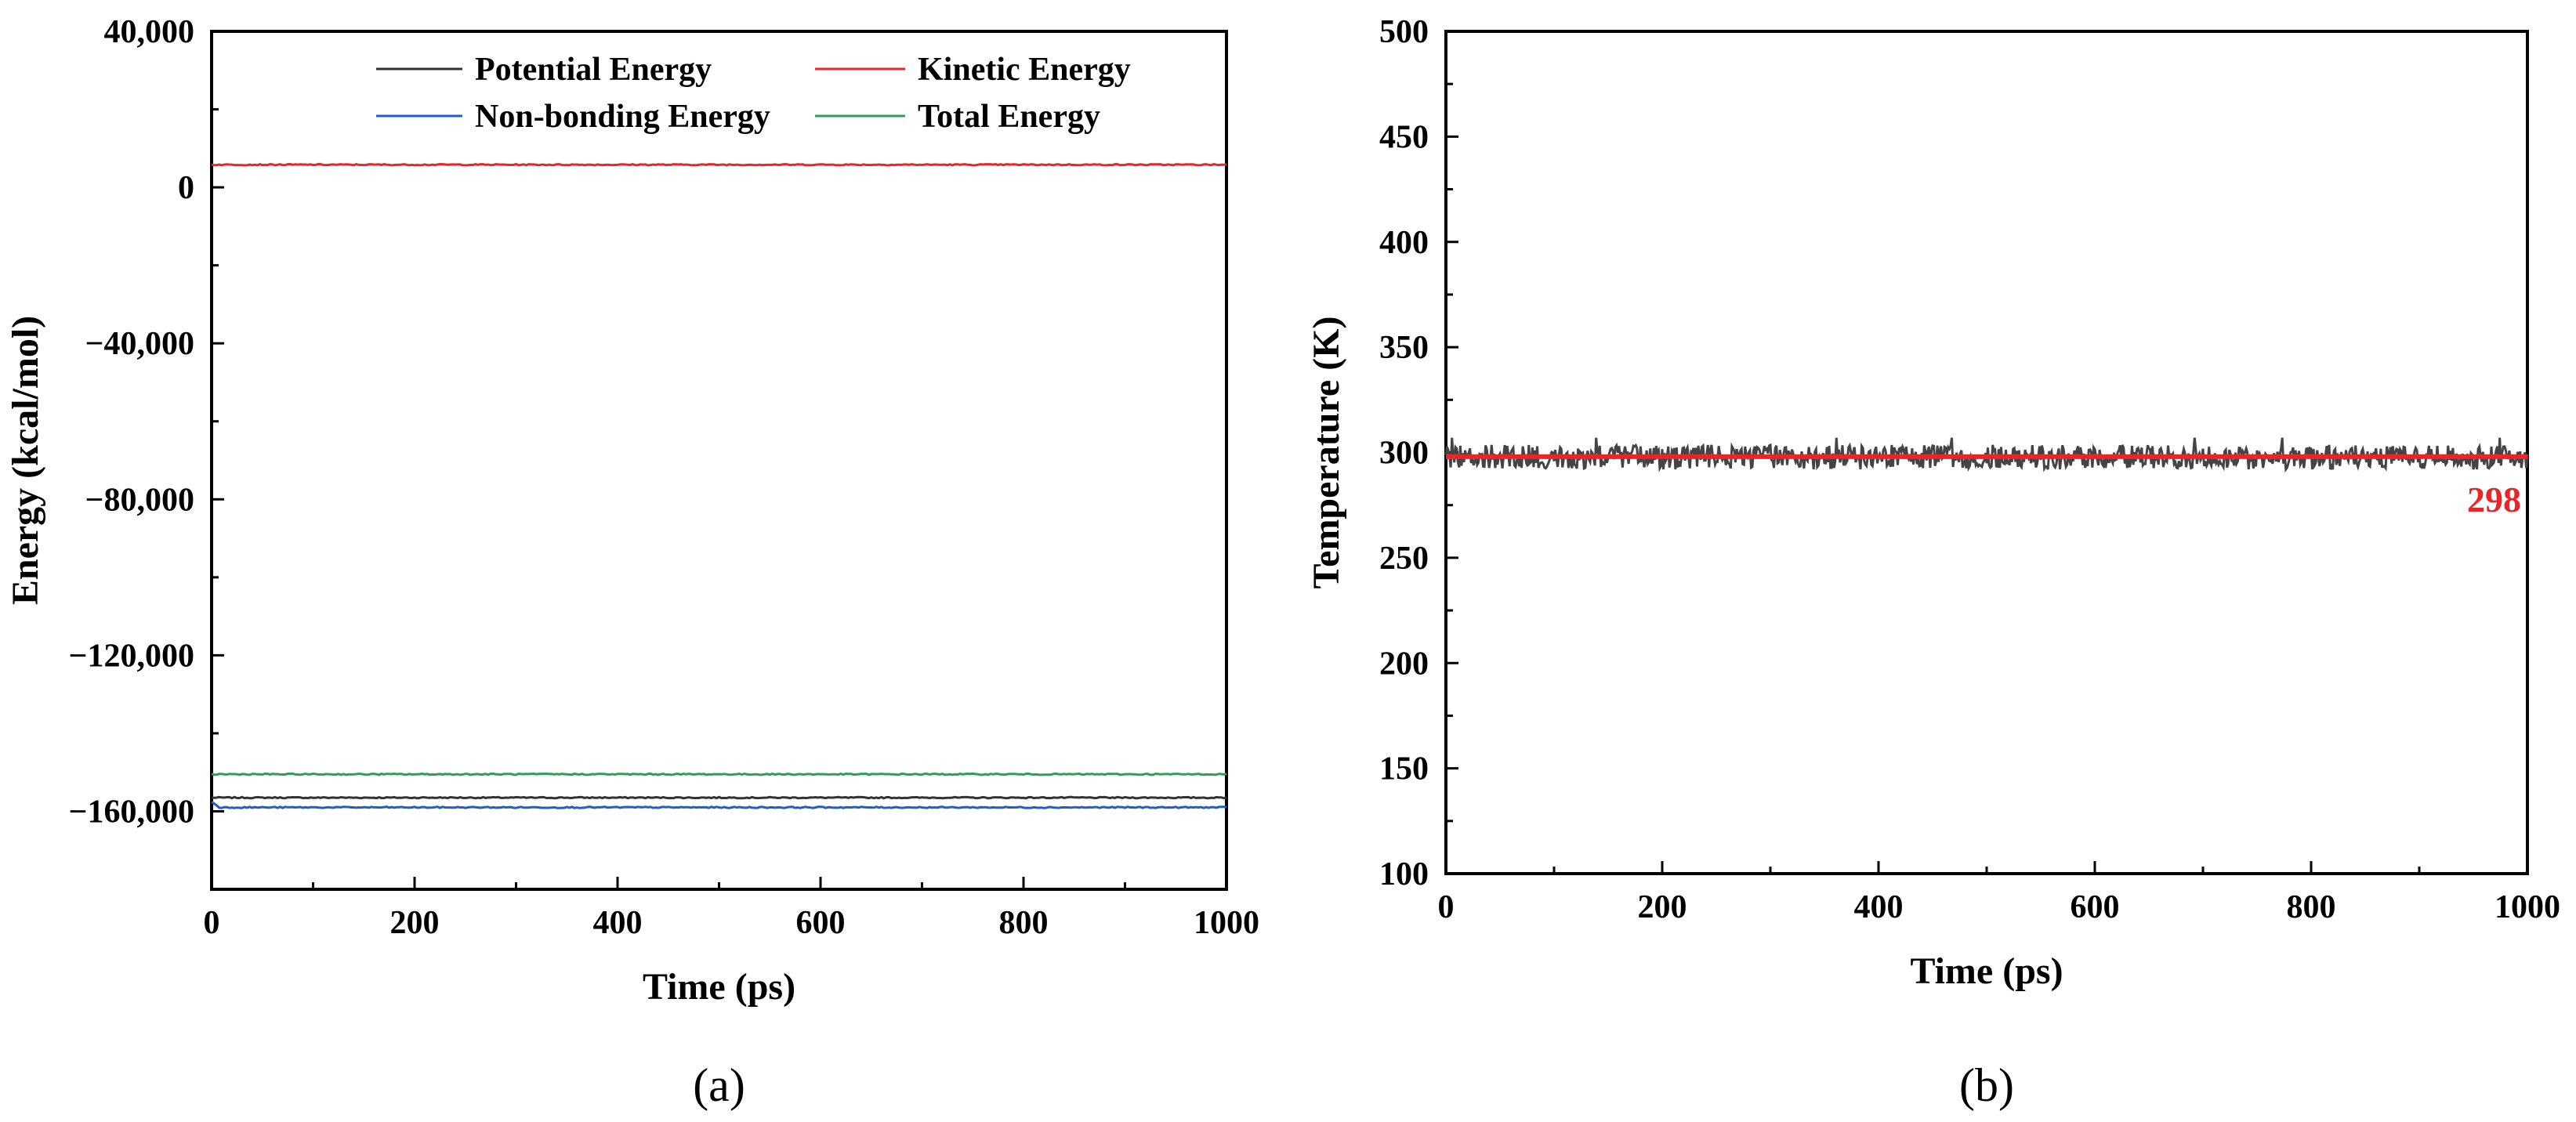 The image size is (2576, 1122). Describe the element at coordinates (186, 188) in the screenshot. I see `a-y-tick-label: 0` at that location.